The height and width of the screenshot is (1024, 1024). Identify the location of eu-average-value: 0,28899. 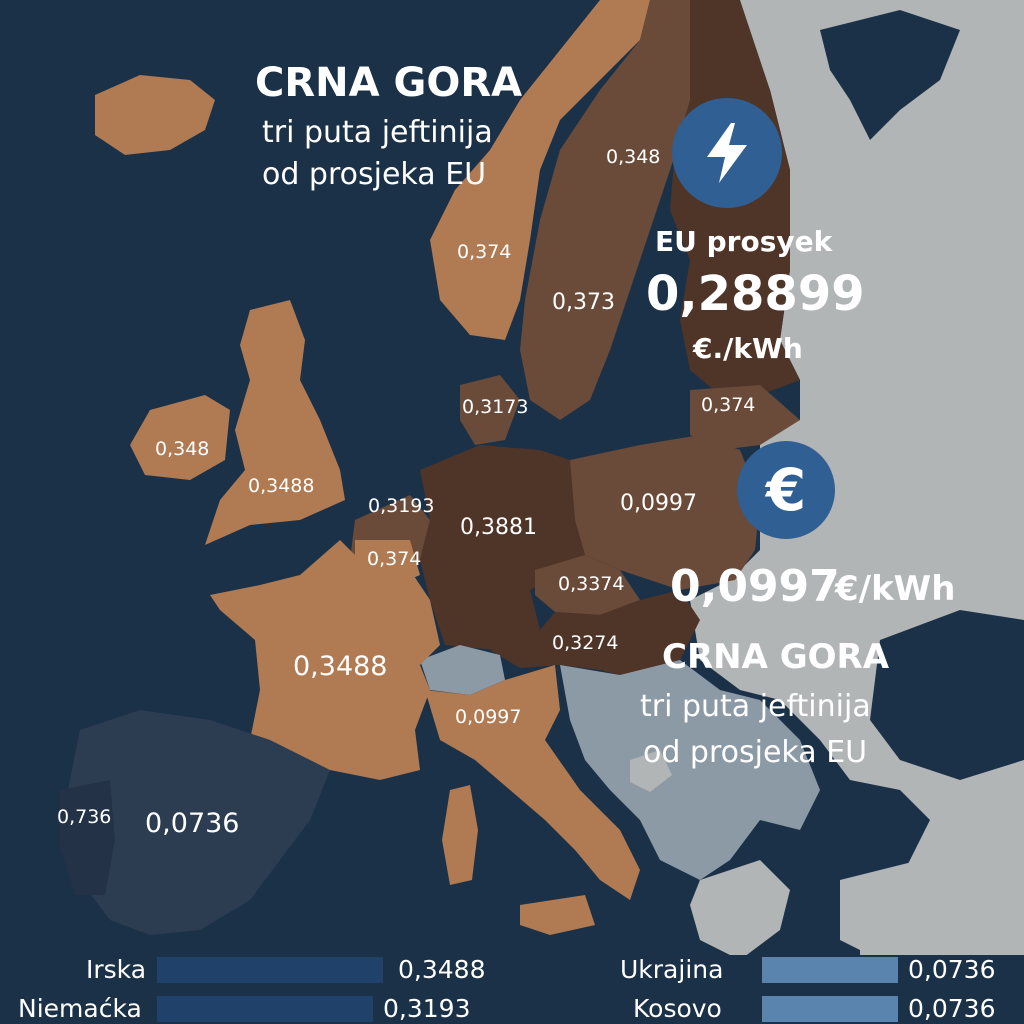
(755, 294).